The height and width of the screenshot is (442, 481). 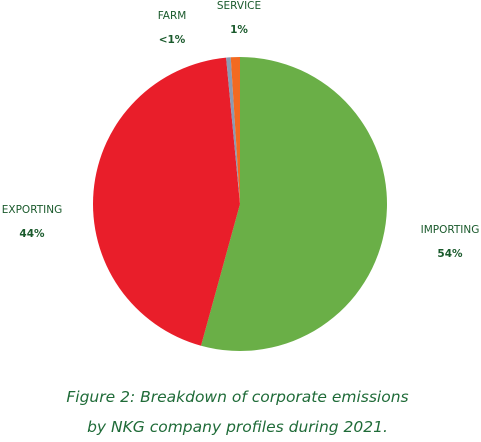 What do you see at coordinates (32, 234) in the screenshot?
I see `value-label: 44%` at bounding box center [32, 234].